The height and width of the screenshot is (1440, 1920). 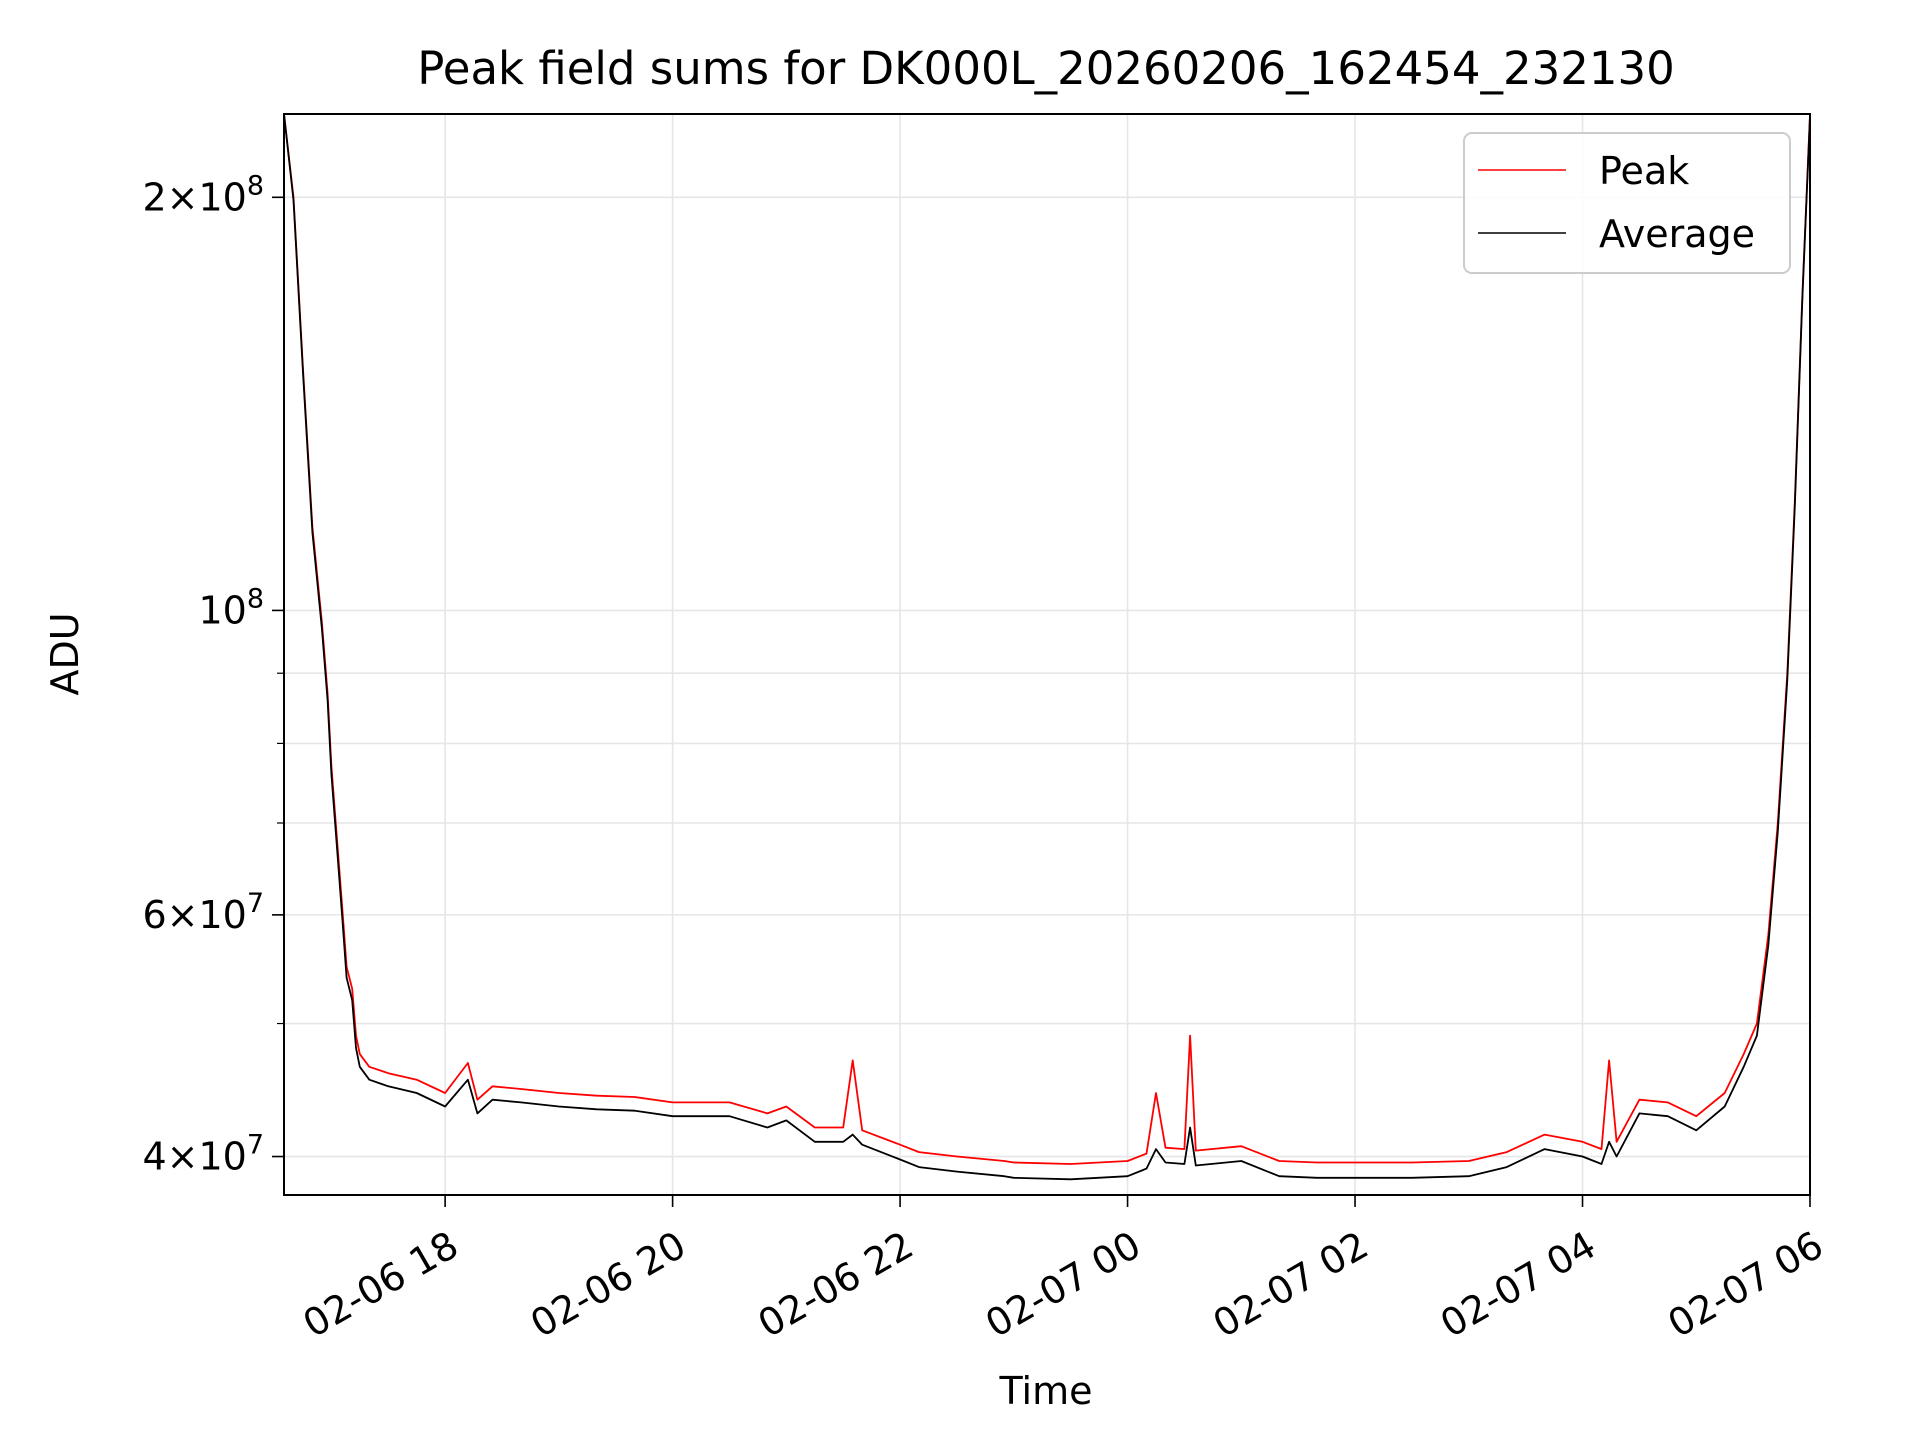 I want to click on x-tick-label: 02-07 02, so click(x=1291, y=1285).